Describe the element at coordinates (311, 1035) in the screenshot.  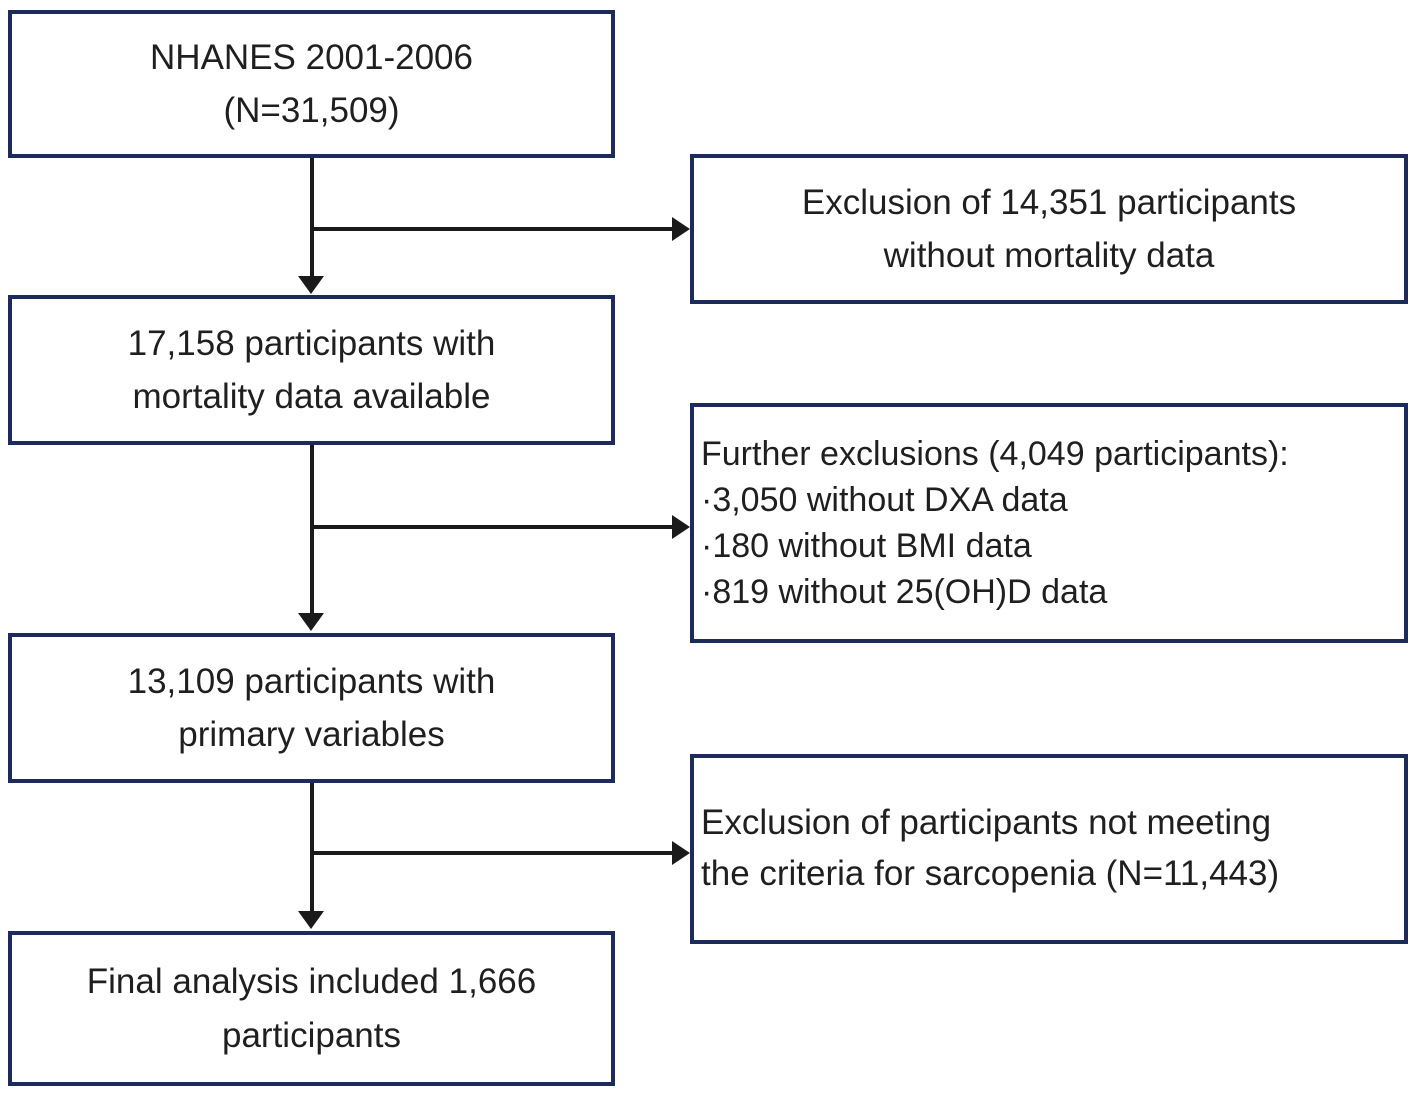
I see `node-text-line: participants` at that location.